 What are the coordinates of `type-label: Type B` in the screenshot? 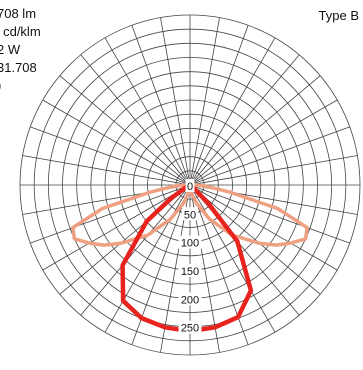 It's located at (338, 15).